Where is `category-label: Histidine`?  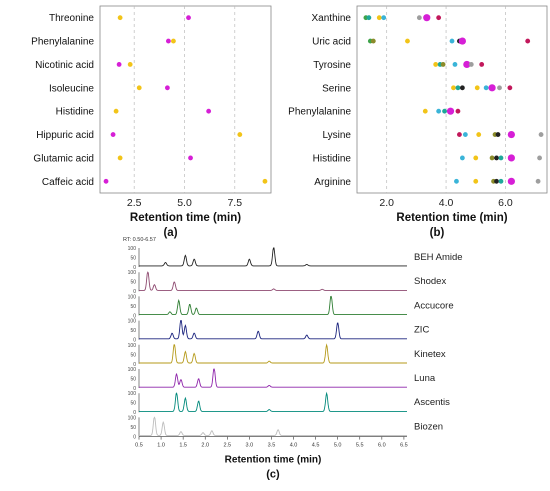 category-label: Histidine is located at coordinates (75, 112).